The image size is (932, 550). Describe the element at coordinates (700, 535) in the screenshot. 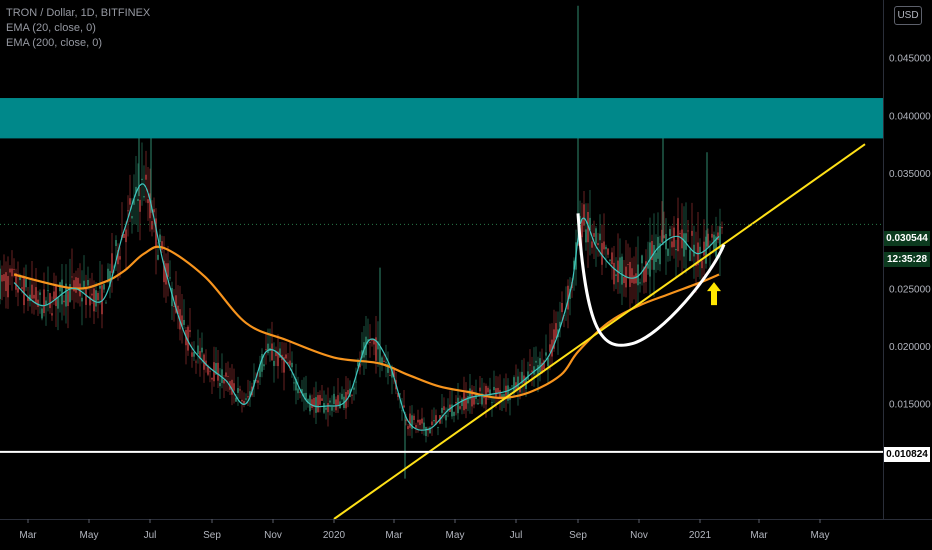

I see `time-tick-label: 2021` at that location.